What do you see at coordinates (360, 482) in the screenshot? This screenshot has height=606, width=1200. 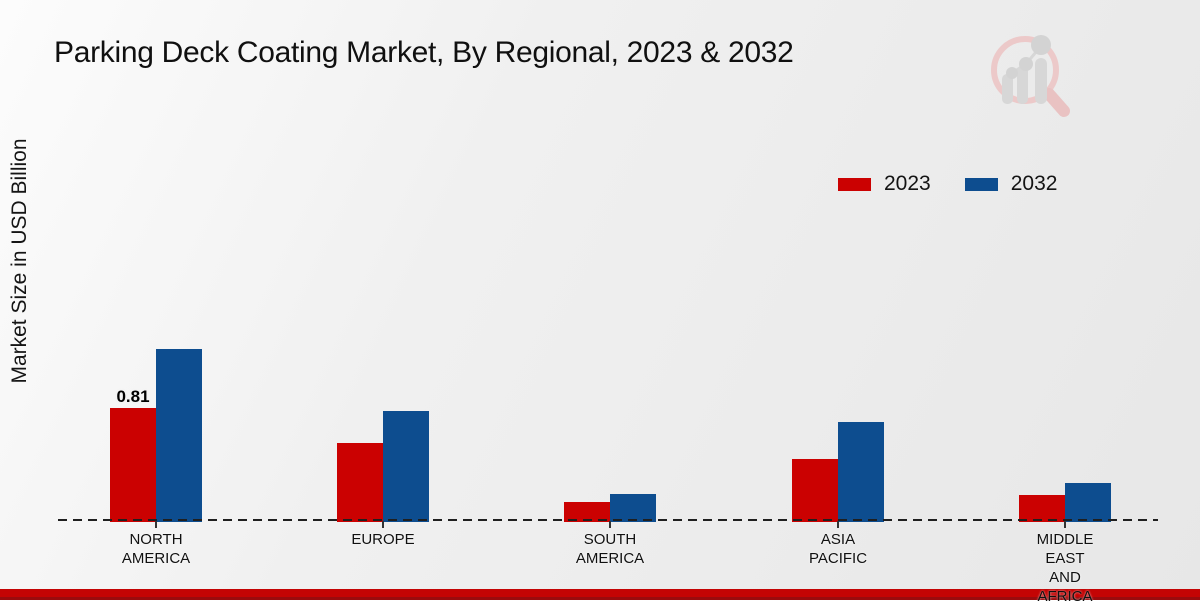 I see `bar-2023-europe` at bounding box center [360, 482].